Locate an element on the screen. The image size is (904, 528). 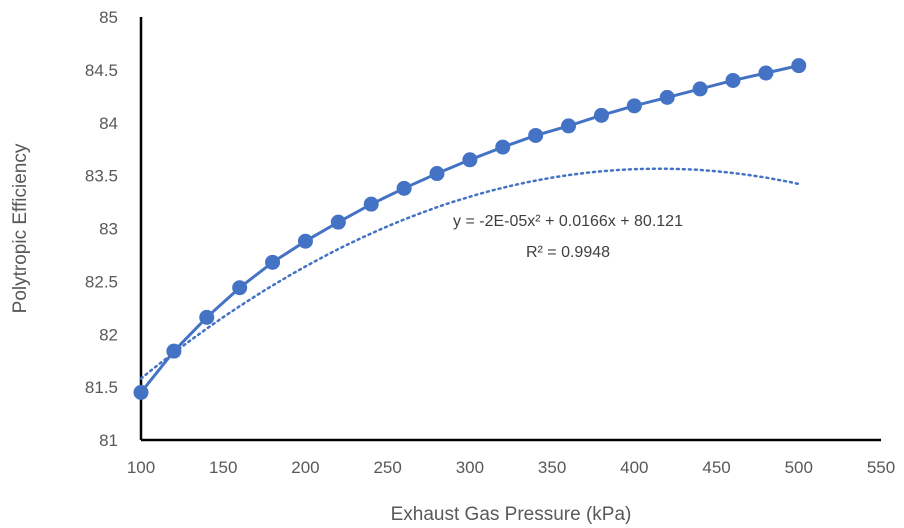
x-tick-label: 400 is located at coordinates (634, 467).